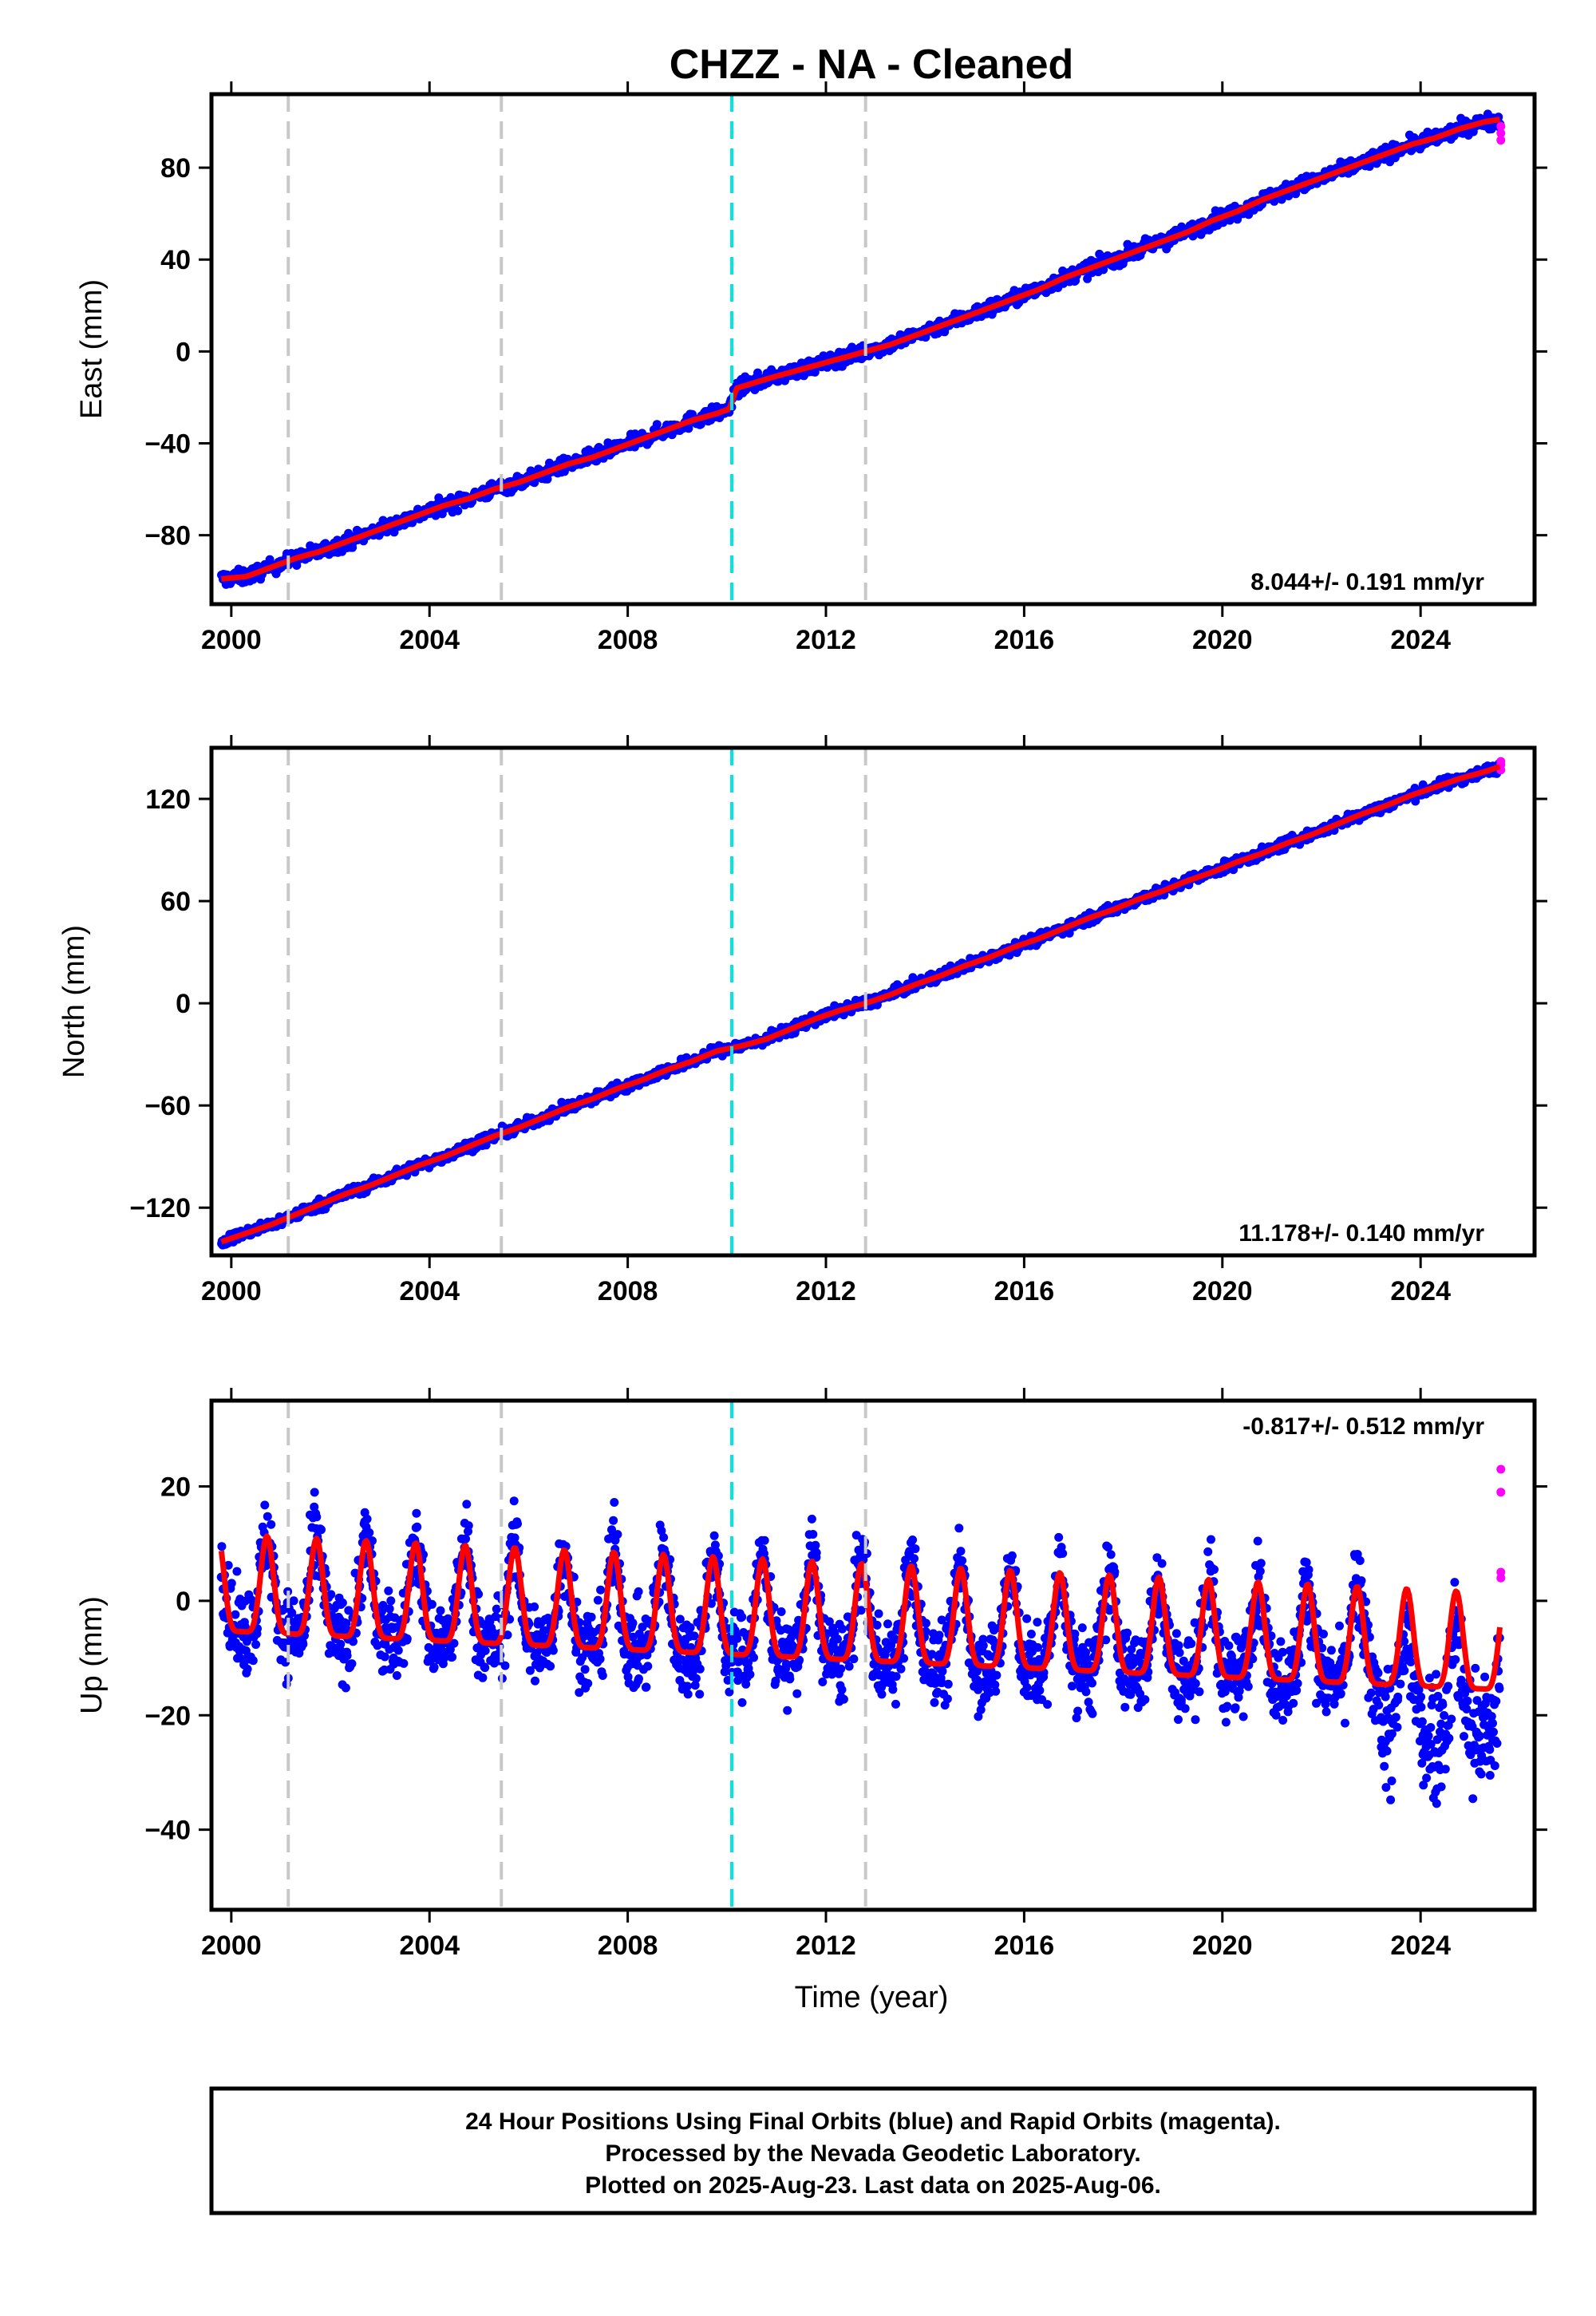  I want to click on y-tick-label: −120, so click(160, 1208).